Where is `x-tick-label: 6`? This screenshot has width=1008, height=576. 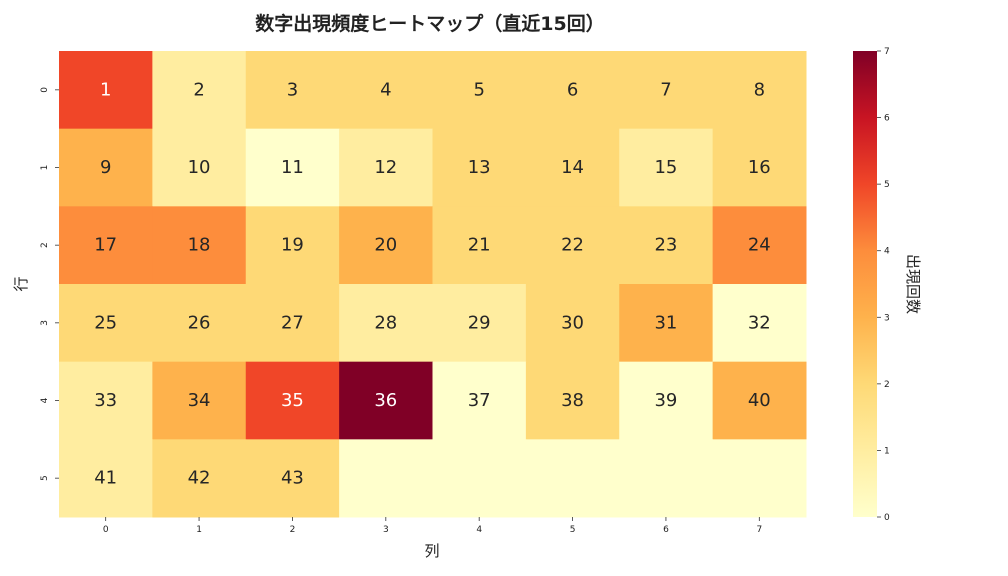 x-tick-label: 6 is located at coordinates (666, 530).